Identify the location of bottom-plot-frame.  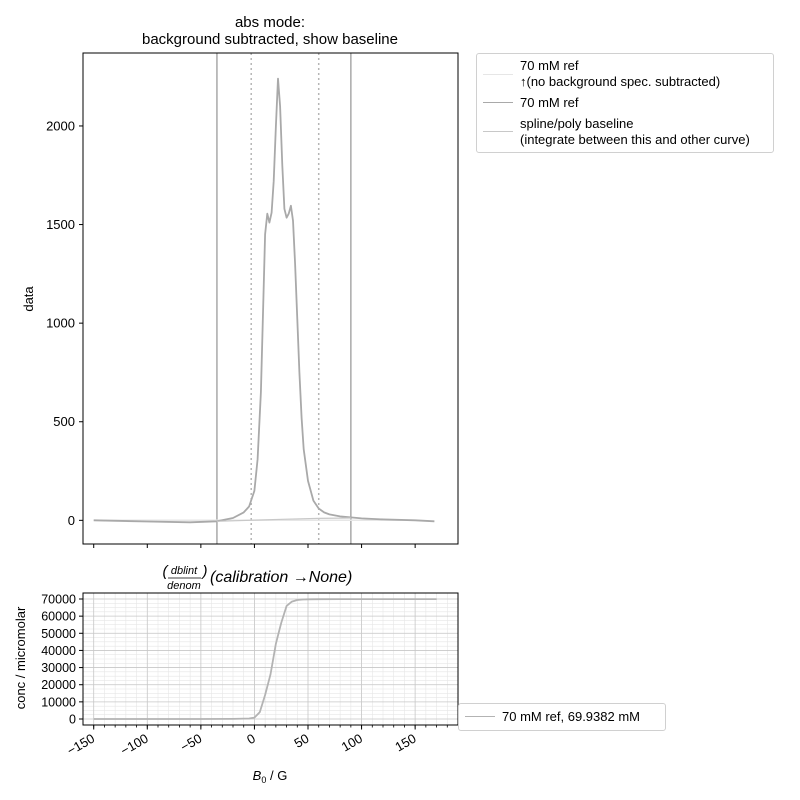
(270, 659).